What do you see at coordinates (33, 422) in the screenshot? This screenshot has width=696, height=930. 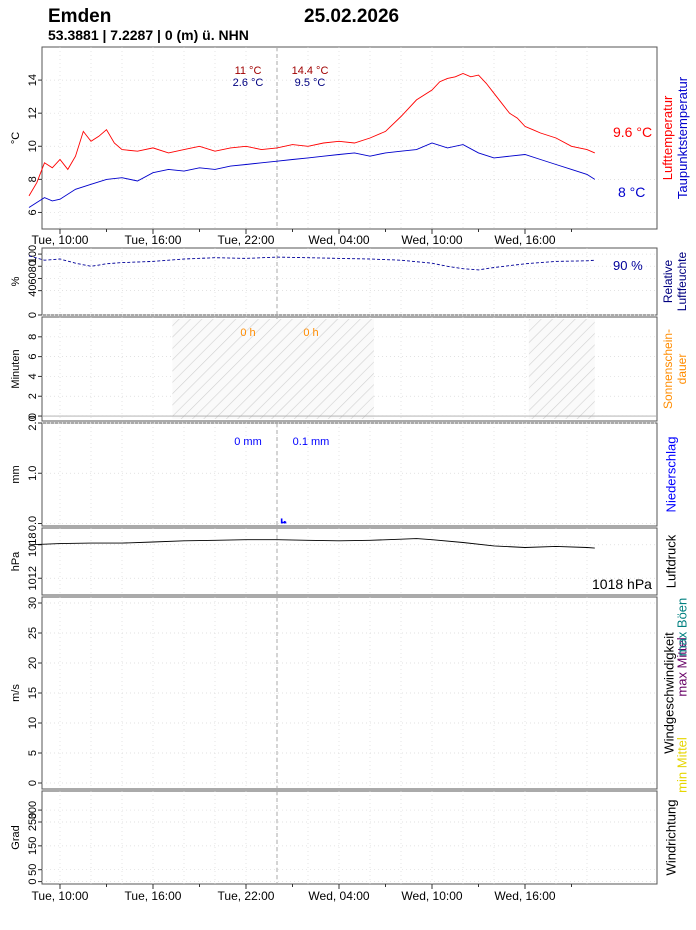 I see `y-tick-label: 2.0` at bounding box center [33, 422].